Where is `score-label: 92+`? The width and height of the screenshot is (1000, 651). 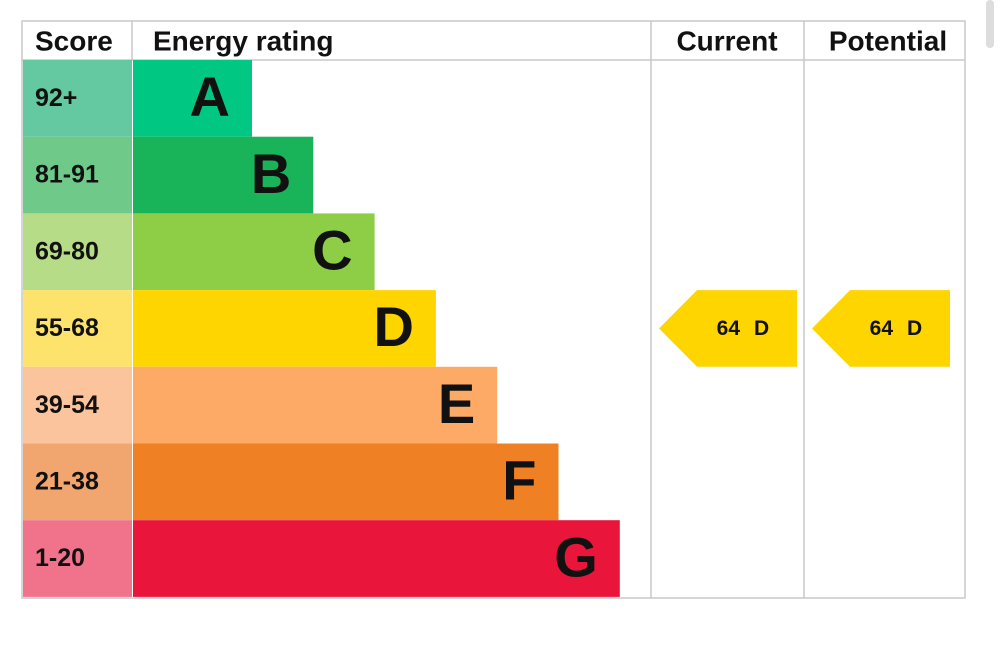
score-label: 92+ is located at coordinates (56, 98).